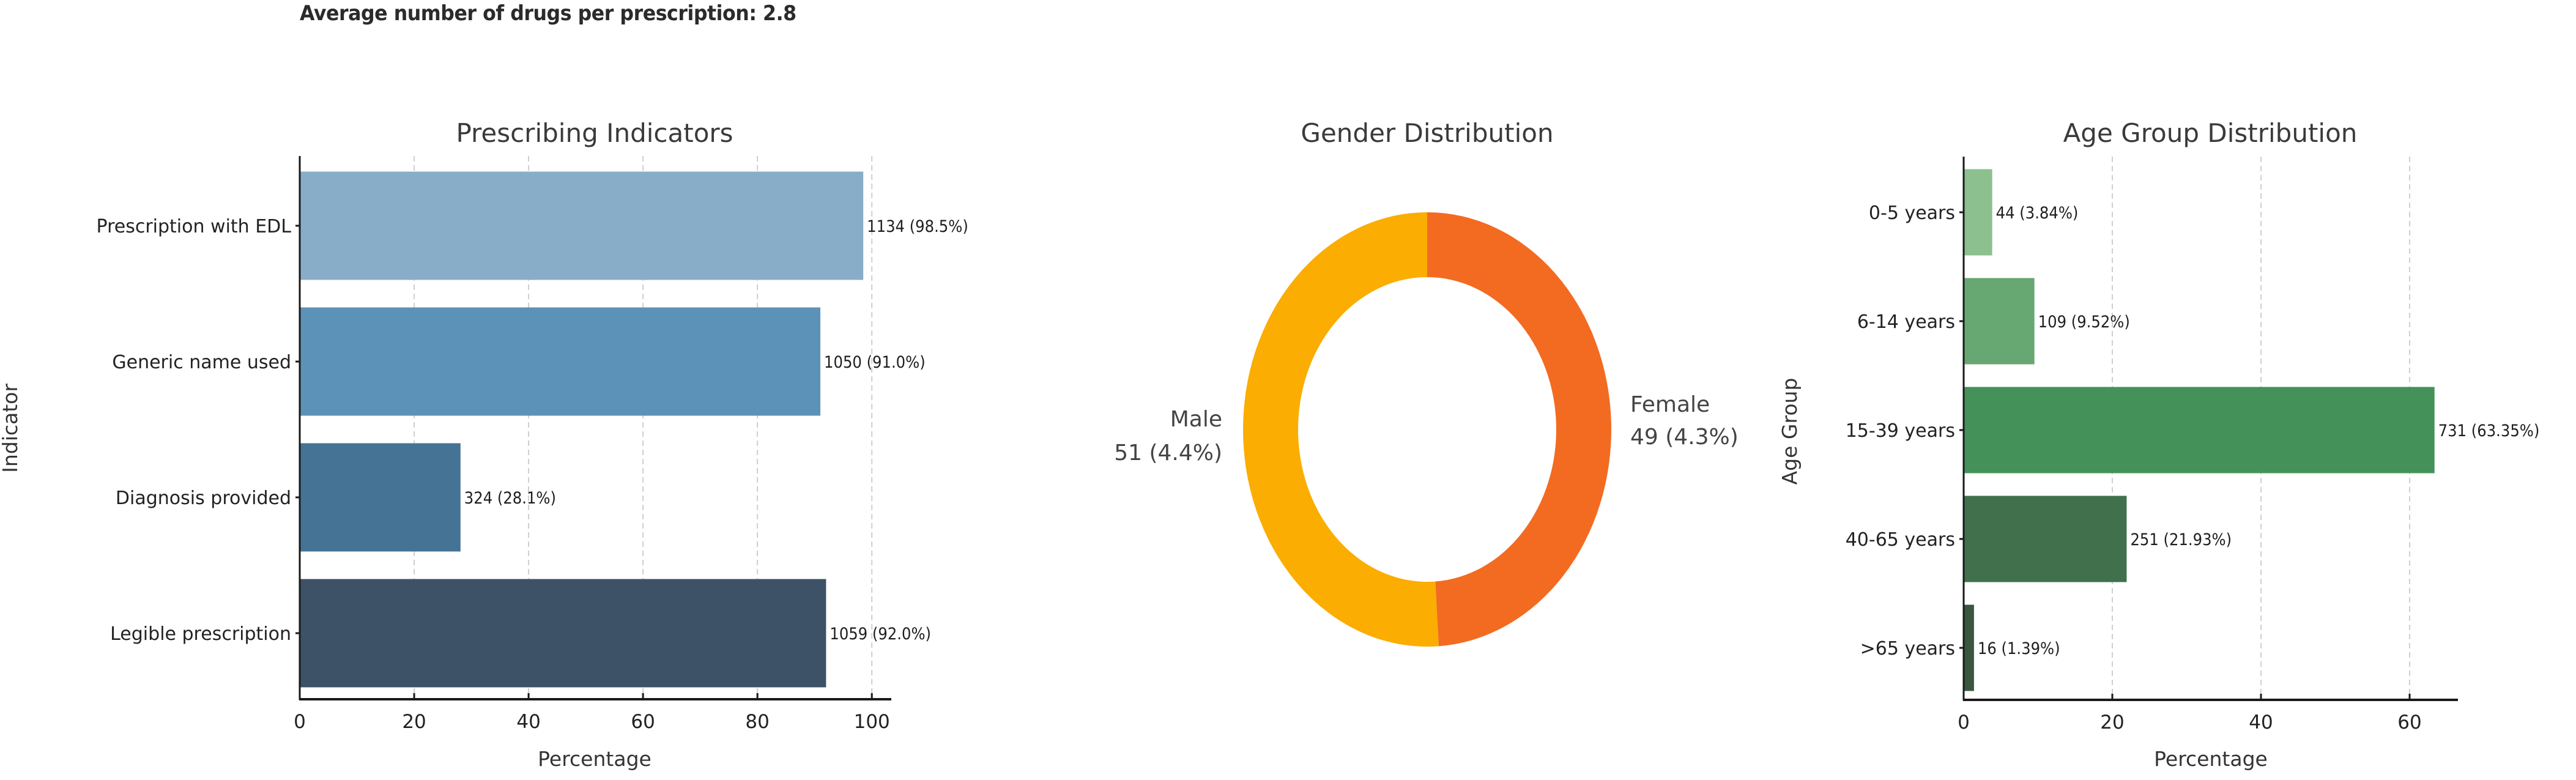  I want to click on gender-value-female: 49 (4.3%), so click(1684, 437).